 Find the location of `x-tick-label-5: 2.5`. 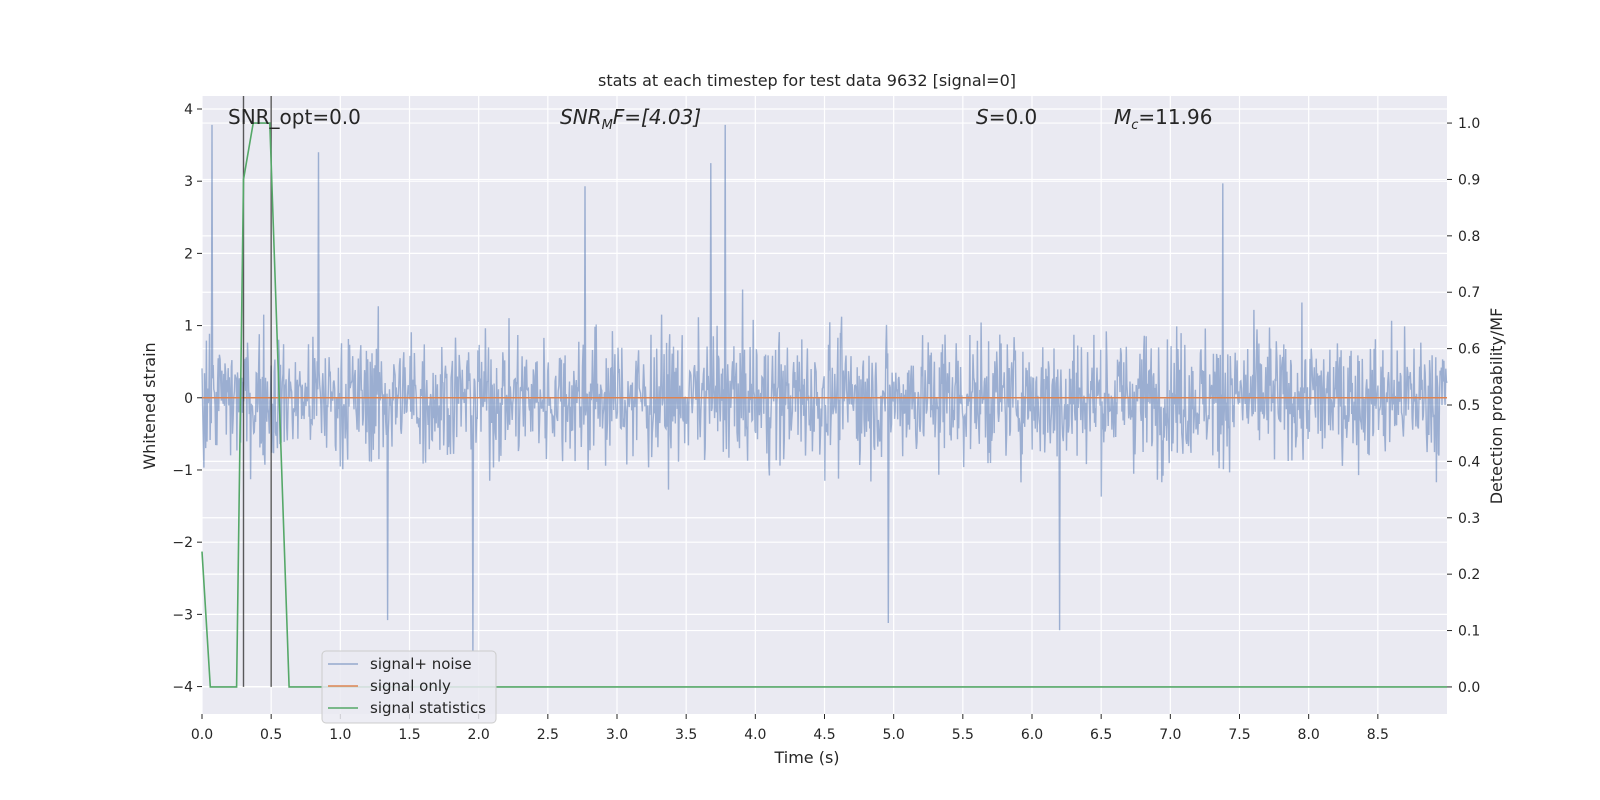

x-tick-label-5: 2.5 is located at coordinates (548, 735).